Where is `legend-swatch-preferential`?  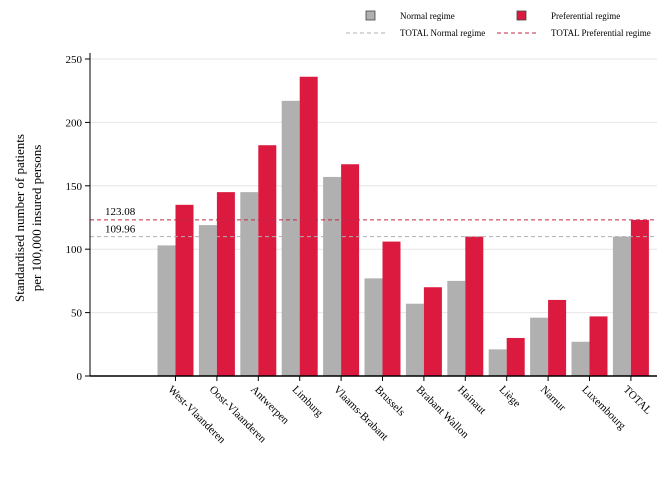 legend-swatch-preferential is located at coordinates (521, 15).